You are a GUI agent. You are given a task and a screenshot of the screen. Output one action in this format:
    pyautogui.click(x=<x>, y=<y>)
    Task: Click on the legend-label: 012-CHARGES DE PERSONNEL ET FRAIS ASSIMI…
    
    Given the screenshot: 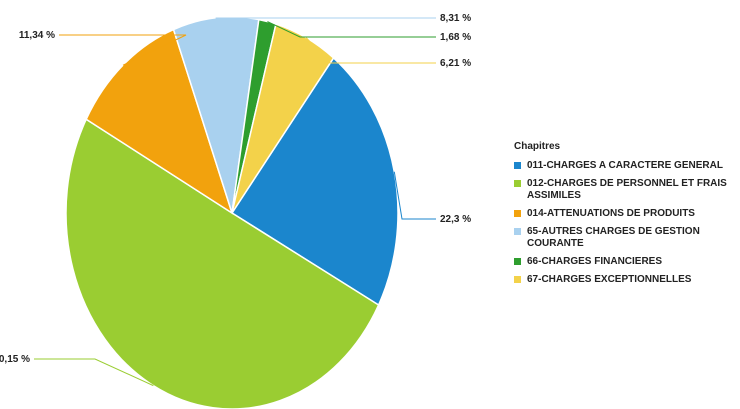 What is the action you would take?
    pyautogui.click(x=627, y=189)
    